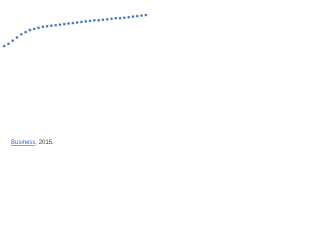  I want to click on caption-link: Business, so click(23, 143).